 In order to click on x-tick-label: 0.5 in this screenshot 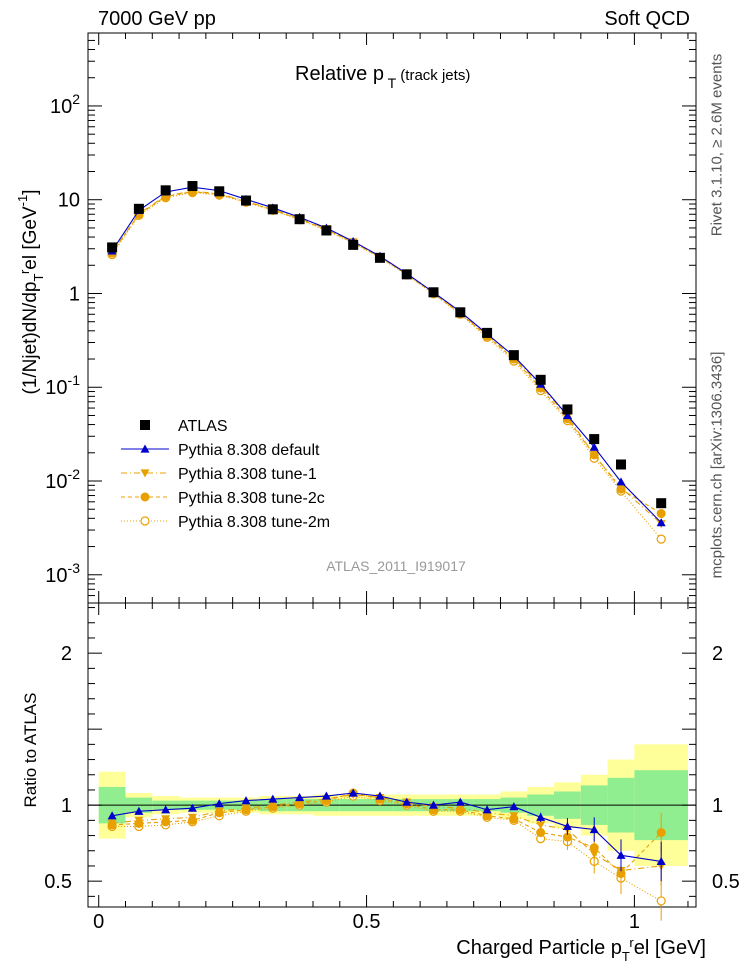, I will do `click(367, 922)`.